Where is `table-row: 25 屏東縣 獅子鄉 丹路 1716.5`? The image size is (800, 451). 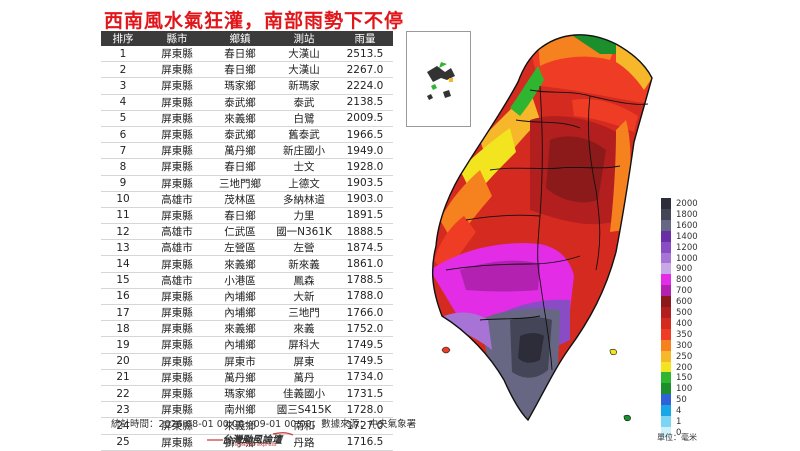
table-row: 25 屏東縣 獅子鄉 丹路 1716.5 is located at coordinates (247, 442).